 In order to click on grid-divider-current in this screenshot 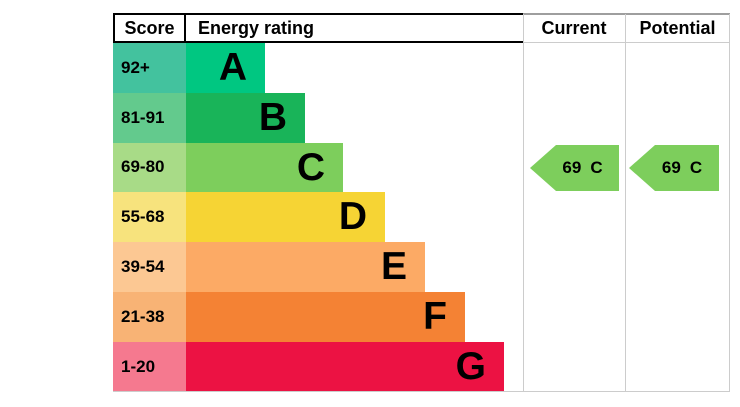, I will do `click(523, 203)`.